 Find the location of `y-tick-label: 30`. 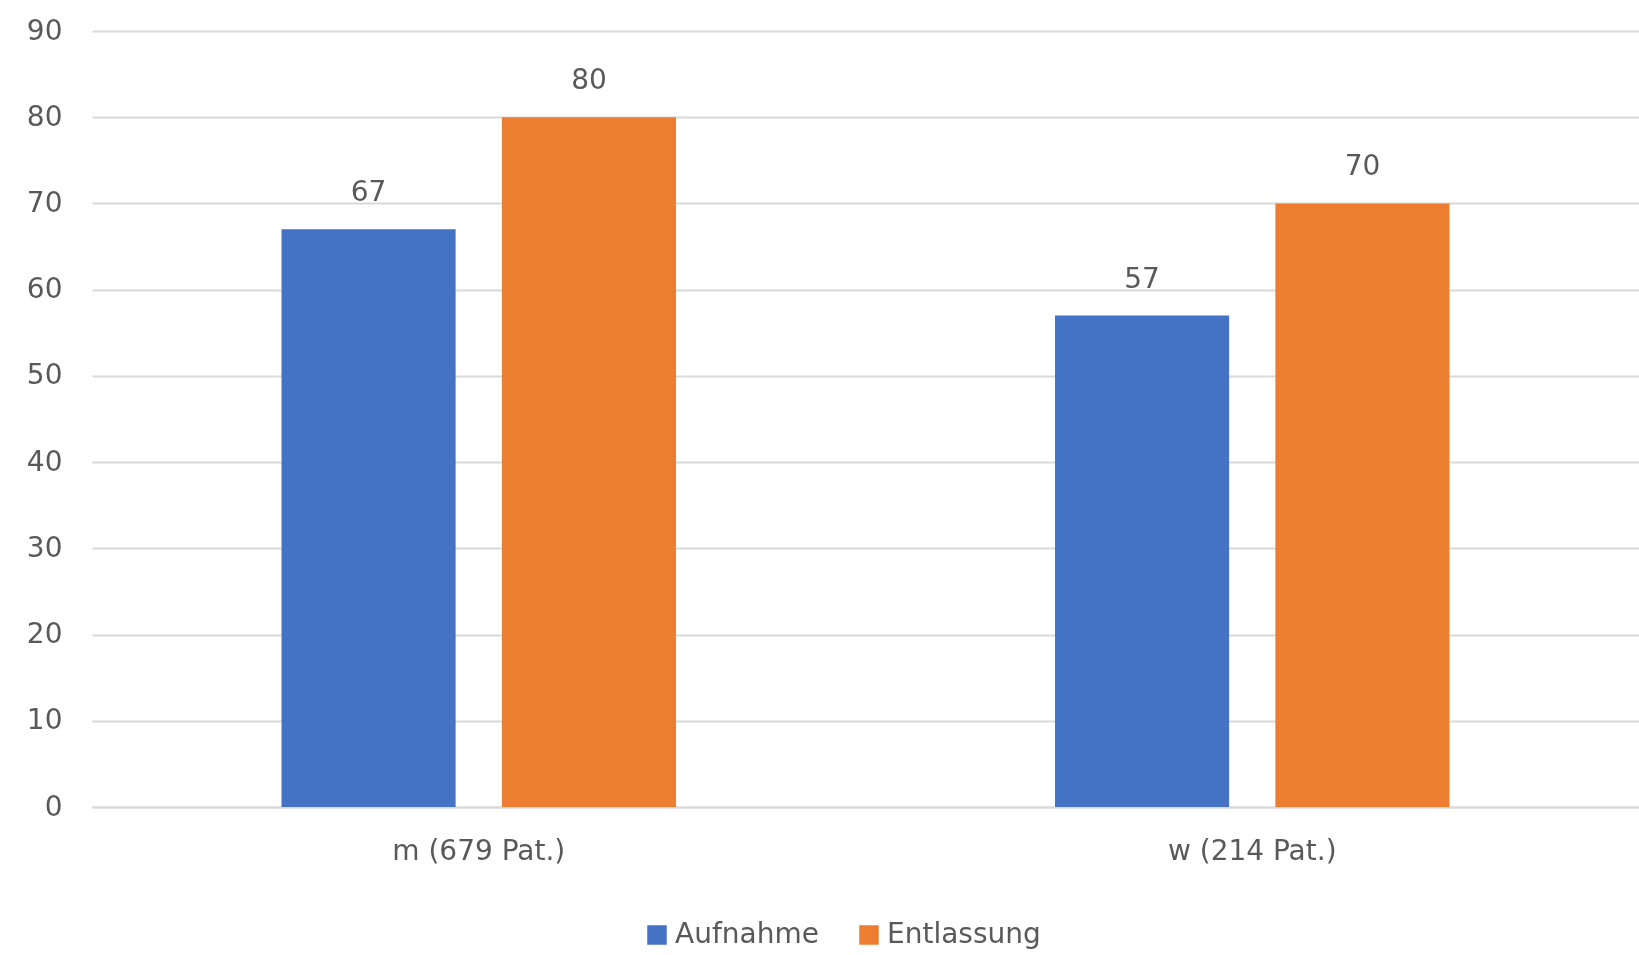

y-tick-label: 30 is located at coordinates (44, 547).